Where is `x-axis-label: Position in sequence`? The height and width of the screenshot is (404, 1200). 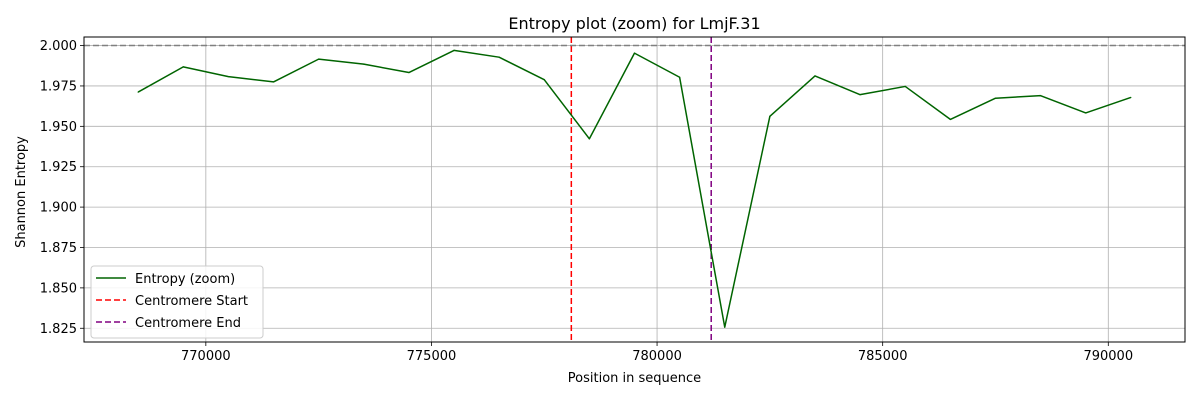 x-axis-label: Position in sequence is located at coordinates (634, 378).